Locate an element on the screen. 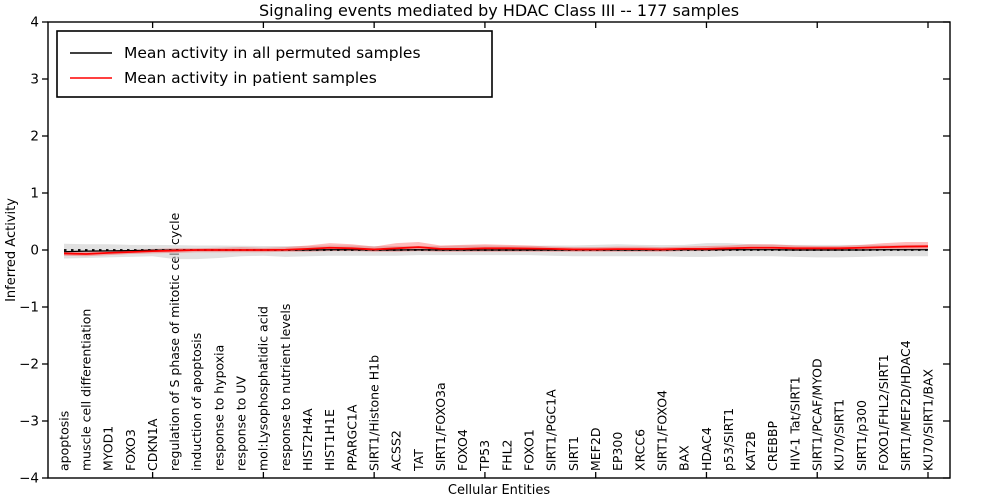  x-tick-label: CDKN1A is located at coordinates (152, 444).